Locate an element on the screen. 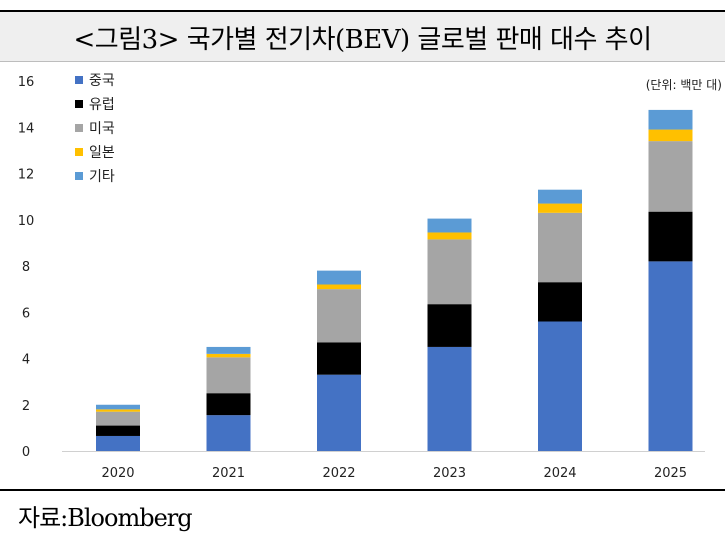 This screenshot has height=538, width=725. unit-label: (단위: 백만 대) is located at coordinates (684, 85).